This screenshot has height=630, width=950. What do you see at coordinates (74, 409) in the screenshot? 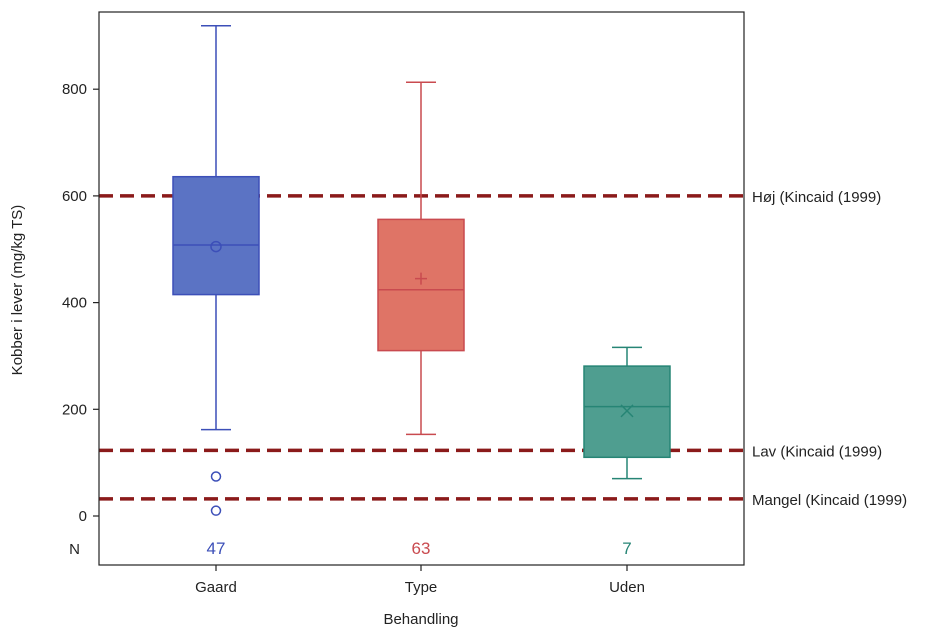
I see `y-tick-label: 200` at bounding box center [74, 409].